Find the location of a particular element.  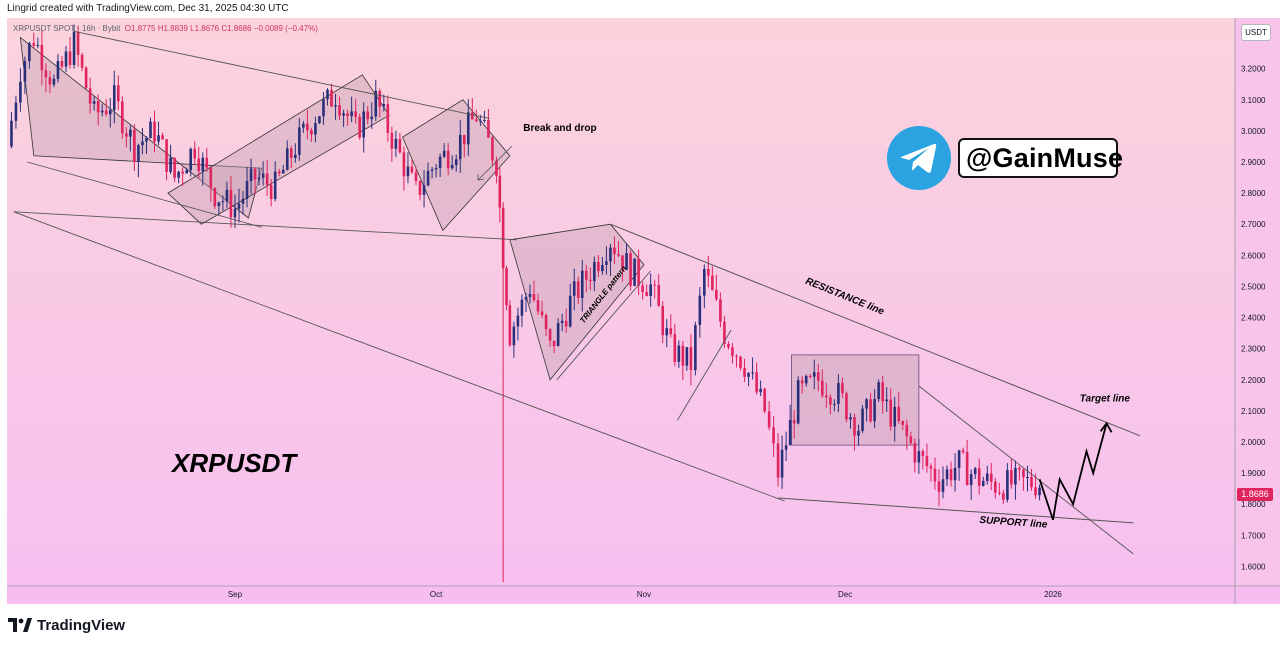

legend-close: C1.8686 is located at coordinates (236, 28).